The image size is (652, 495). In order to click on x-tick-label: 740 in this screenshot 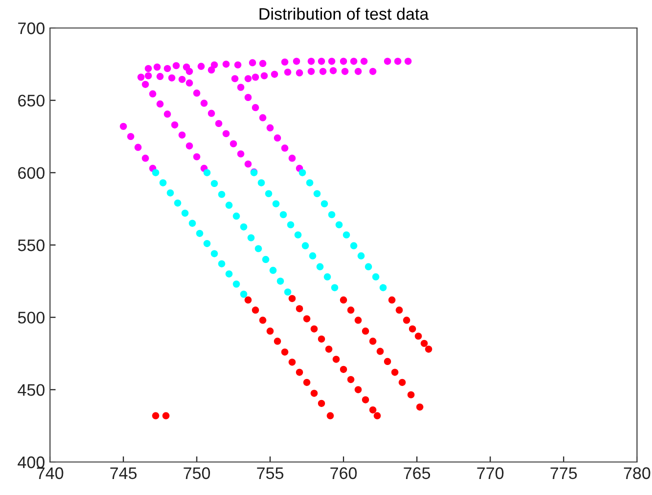, I will do `click(50, 473)`.